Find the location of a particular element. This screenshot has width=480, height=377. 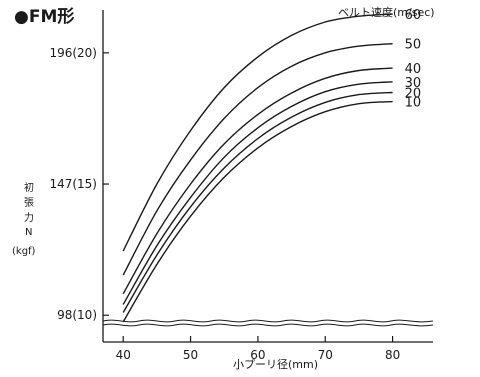

axis-break-lower is located at coordinates (268, 325).